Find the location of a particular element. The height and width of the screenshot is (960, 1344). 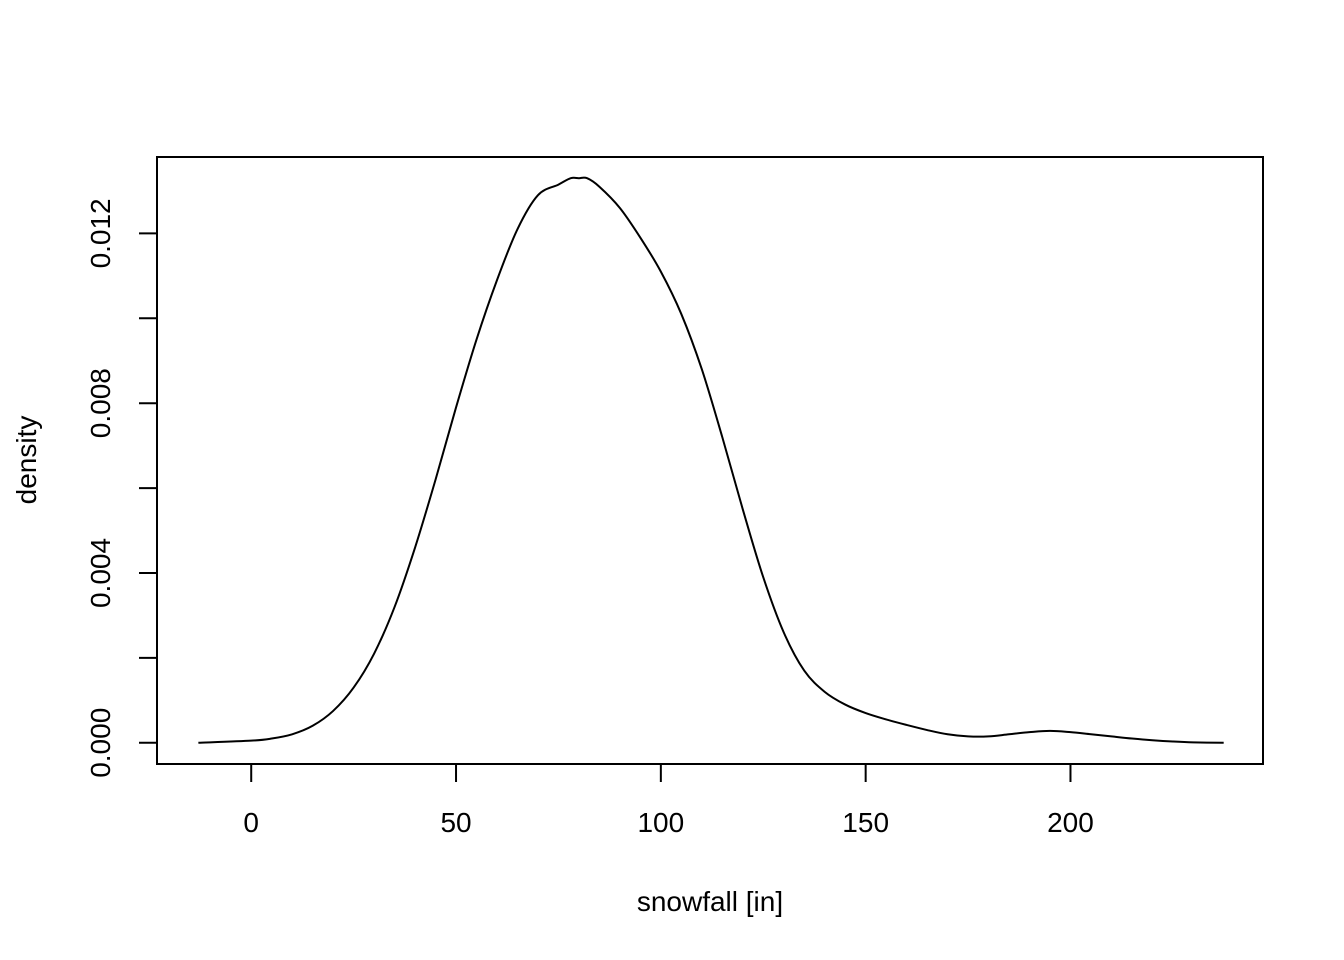

y-tick-label: 0.004 is located at coordinates (100, 573).